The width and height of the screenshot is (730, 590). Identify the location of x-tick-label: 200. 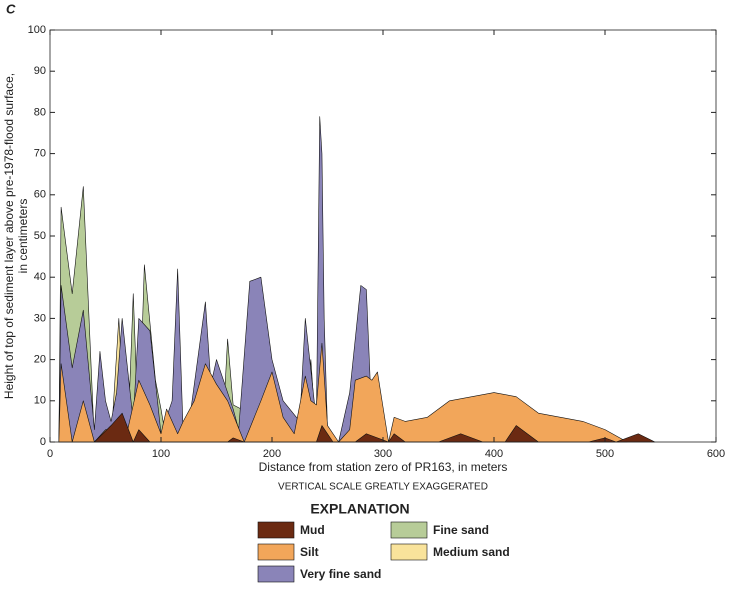
(272, 454).